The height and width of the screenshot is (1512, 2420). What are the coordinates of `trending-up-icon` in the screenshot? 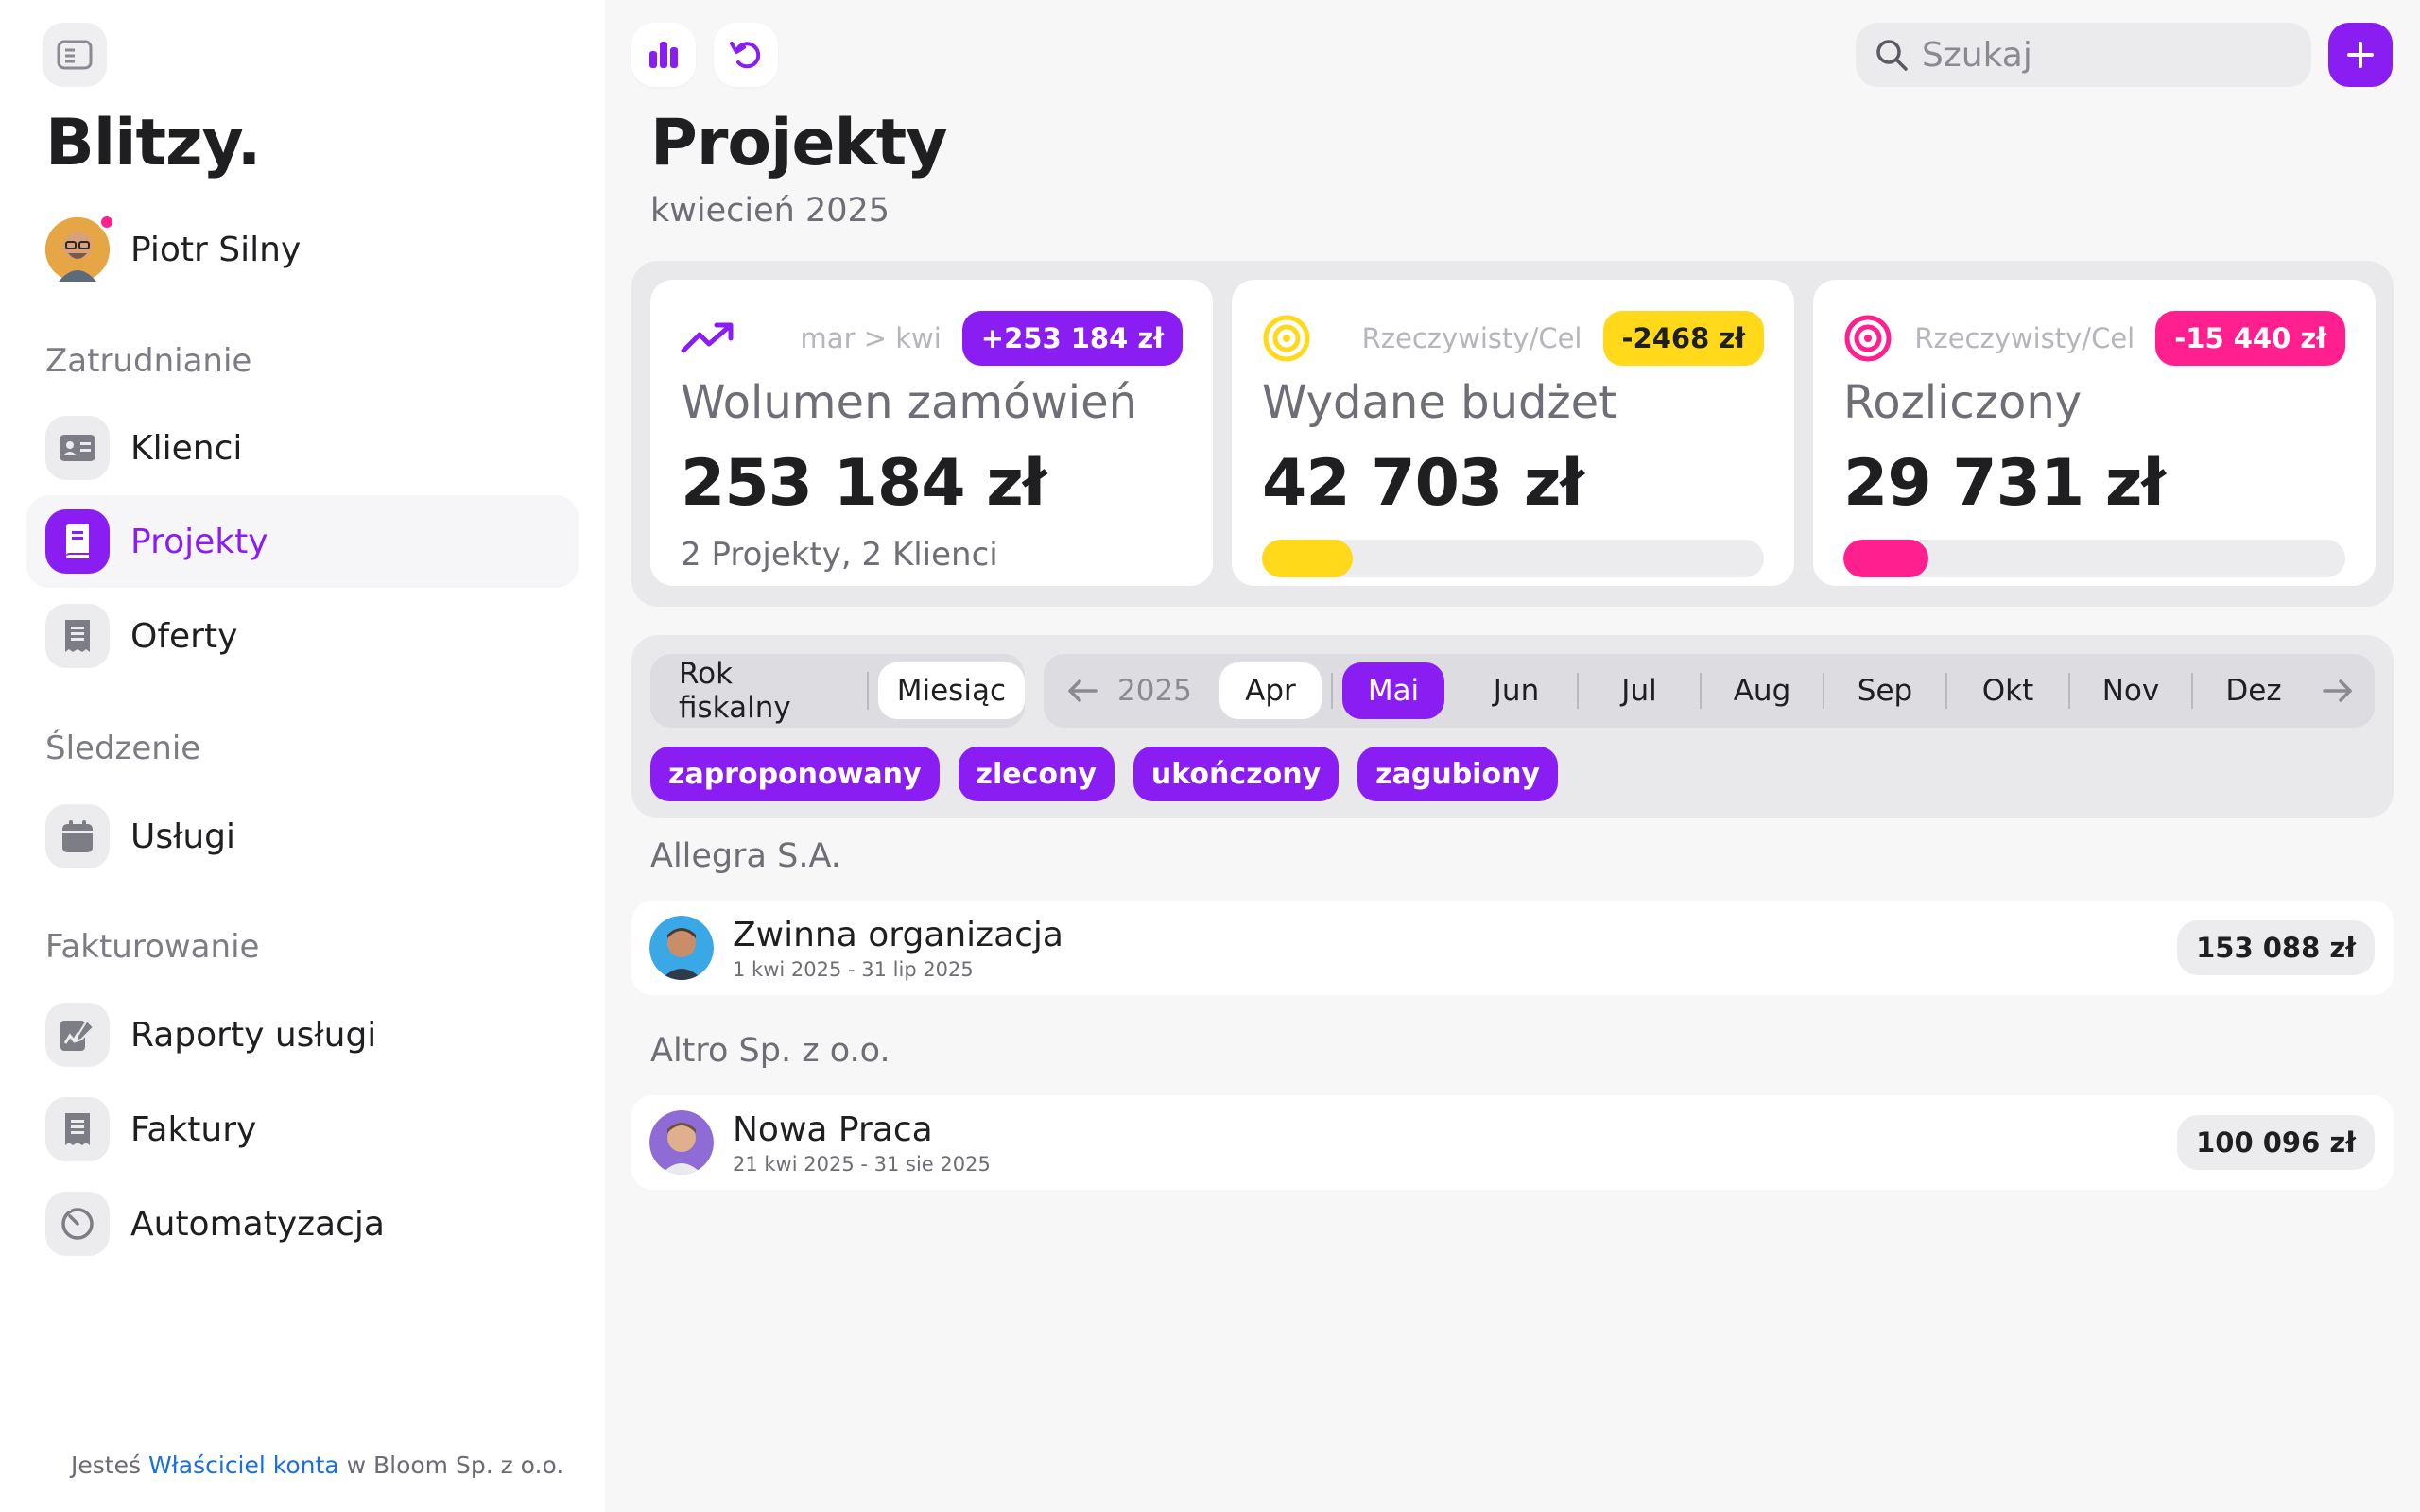 It's located at (707, 337).